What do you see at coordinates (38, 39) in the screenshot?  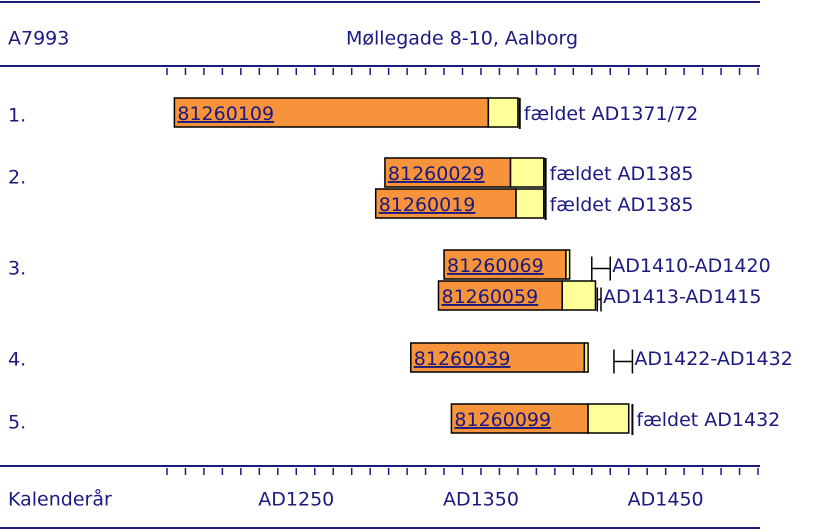 I see `site-code: A7993` at bounding box center [38, 39].